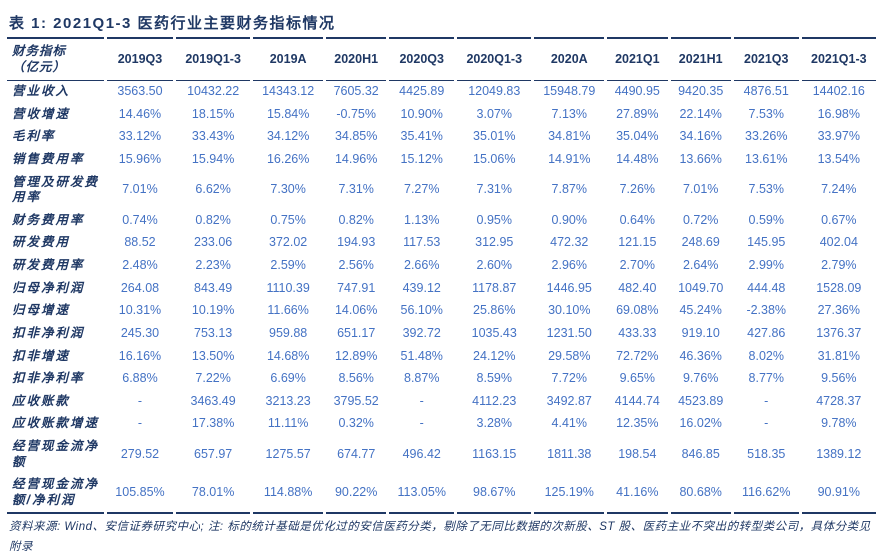 Image resolution: width=889 pixels, height=557 pixels. Describe the element at coordinates (637, 332) in the screenshot. I see `cell-value: 433.33` at that location.